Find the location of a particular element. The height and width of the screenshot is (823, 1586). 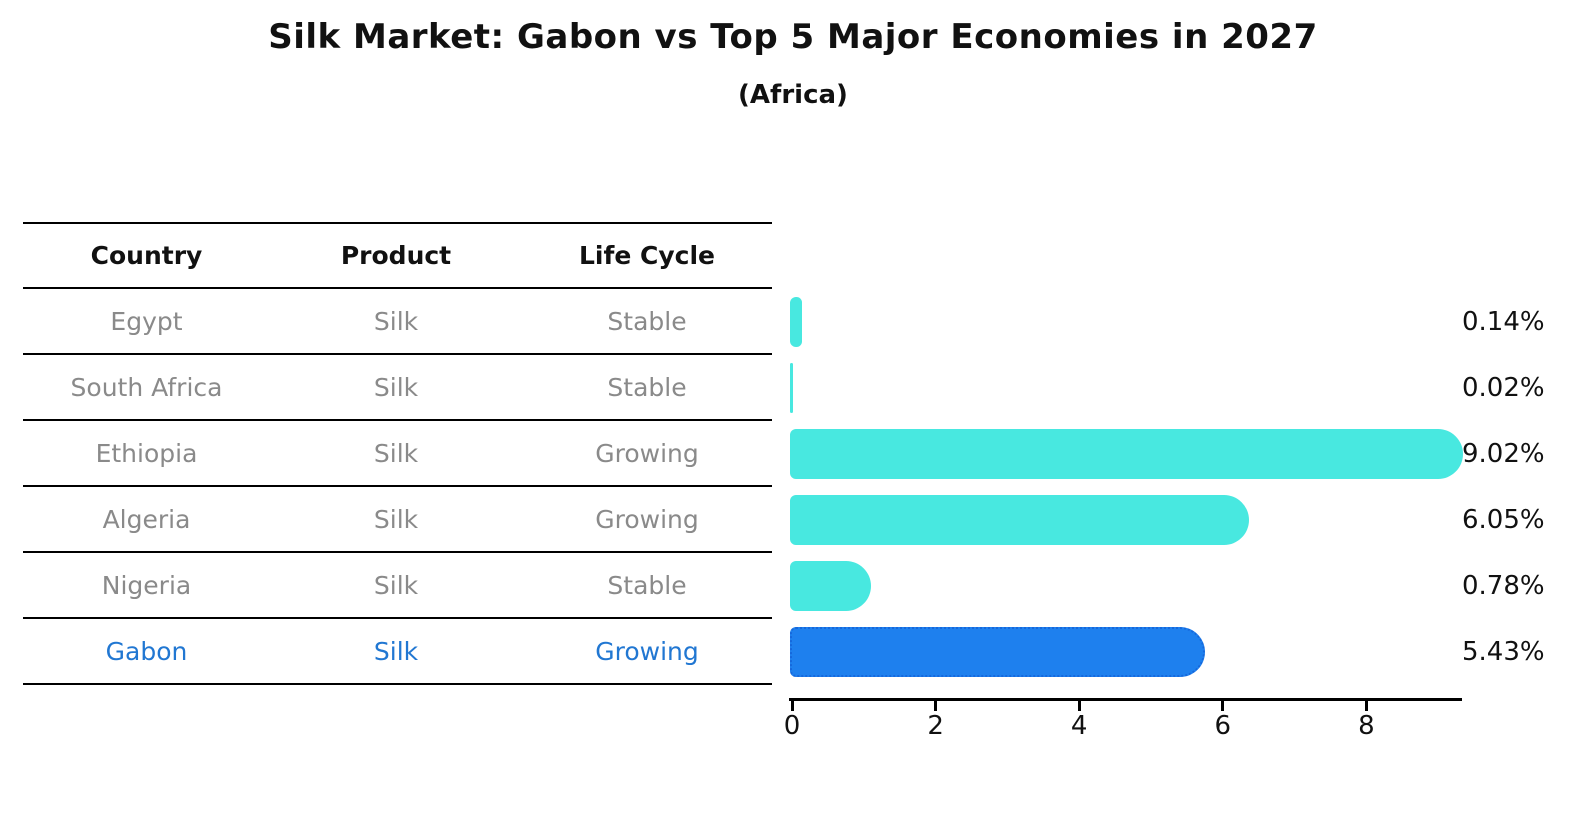

bar-nigeria is located at coordinates (830, 586).